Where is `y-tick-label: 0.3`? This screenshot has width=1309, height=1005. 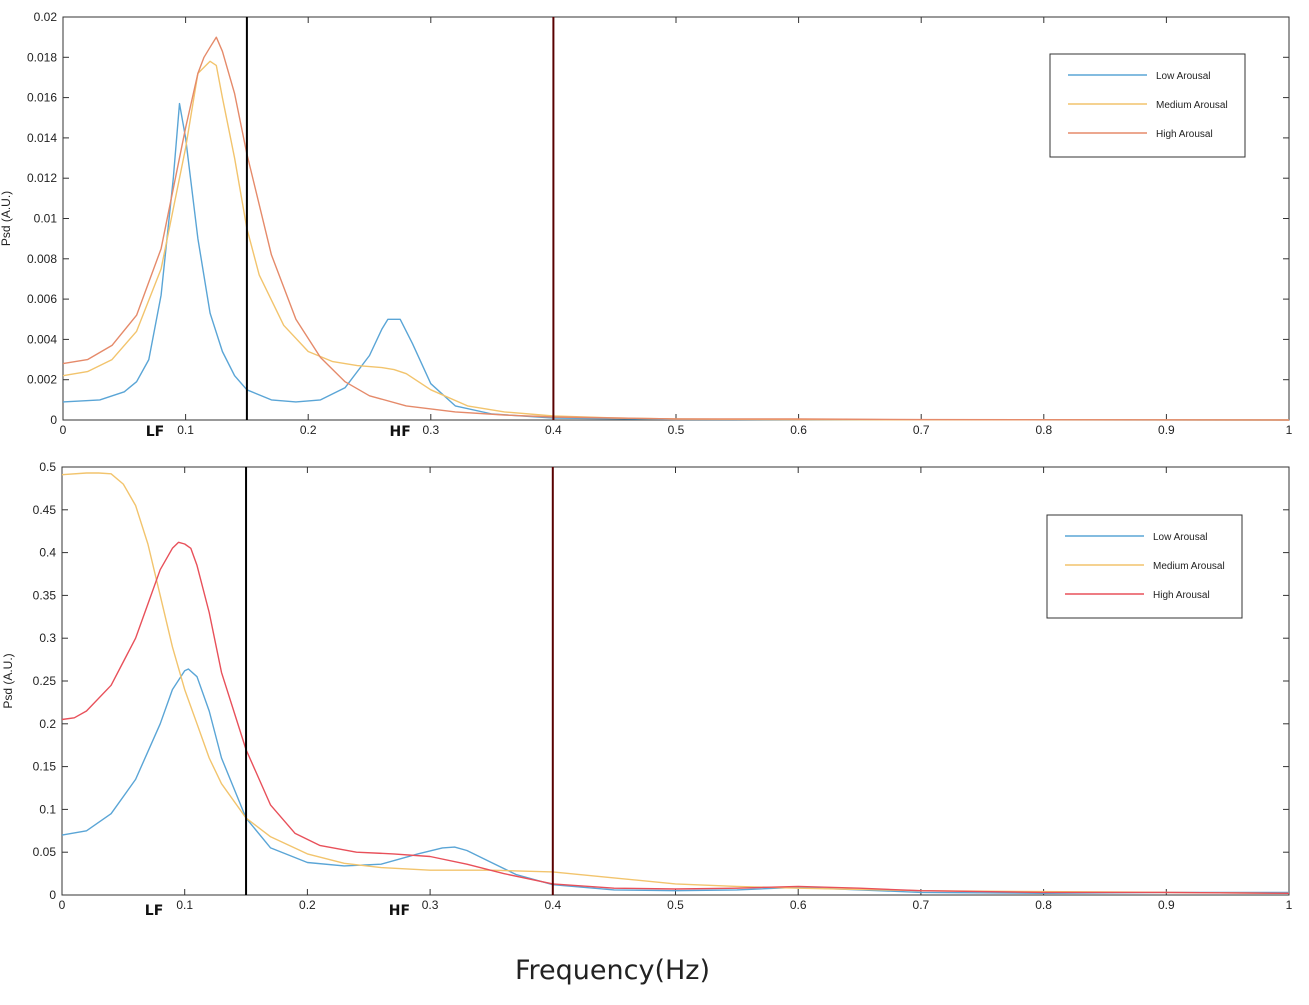
y-tick-label: 0.3 is located at coordinates (47, 638).